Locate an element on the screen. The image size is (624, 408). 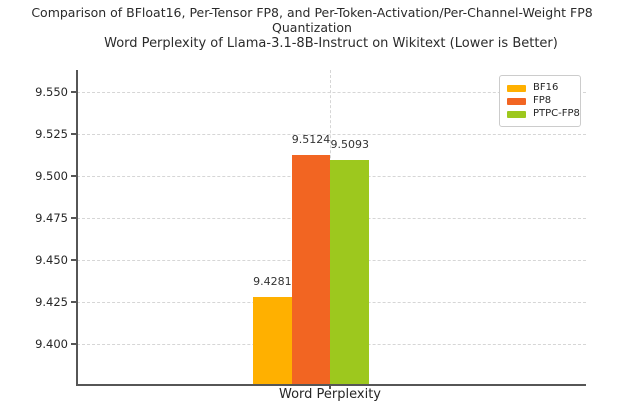
x-tick-label: Word Perplexity is located at coordinates (330, 394).